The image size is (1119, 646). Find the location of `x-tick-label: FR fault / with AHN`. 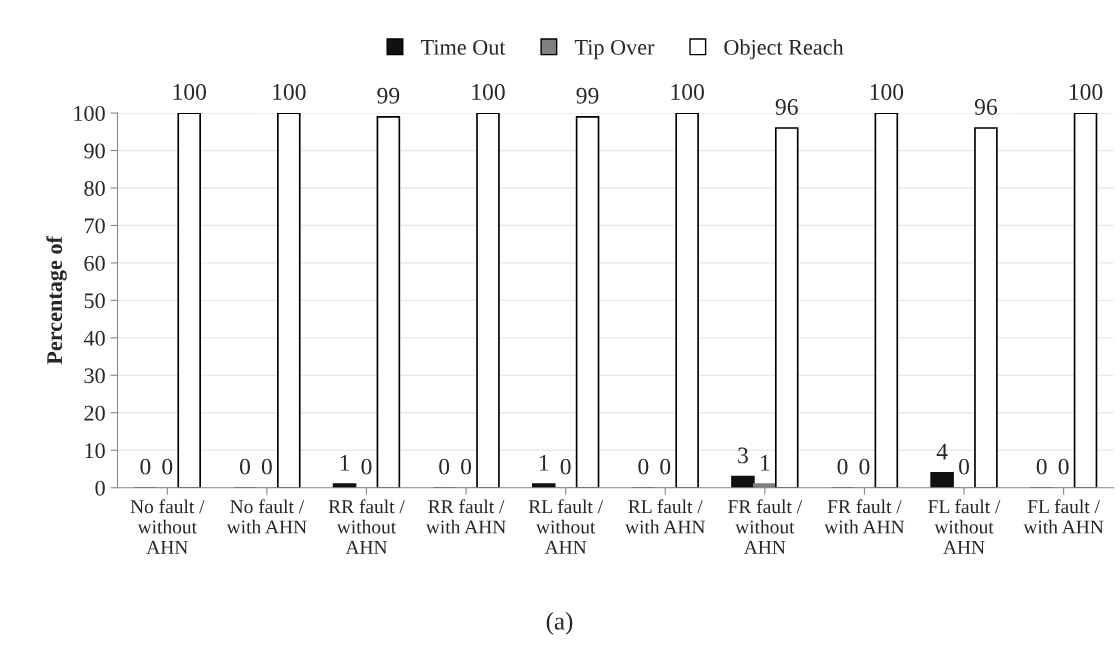

x-tick-label: FR fault / with AHN is located at coordinates (864, 516).